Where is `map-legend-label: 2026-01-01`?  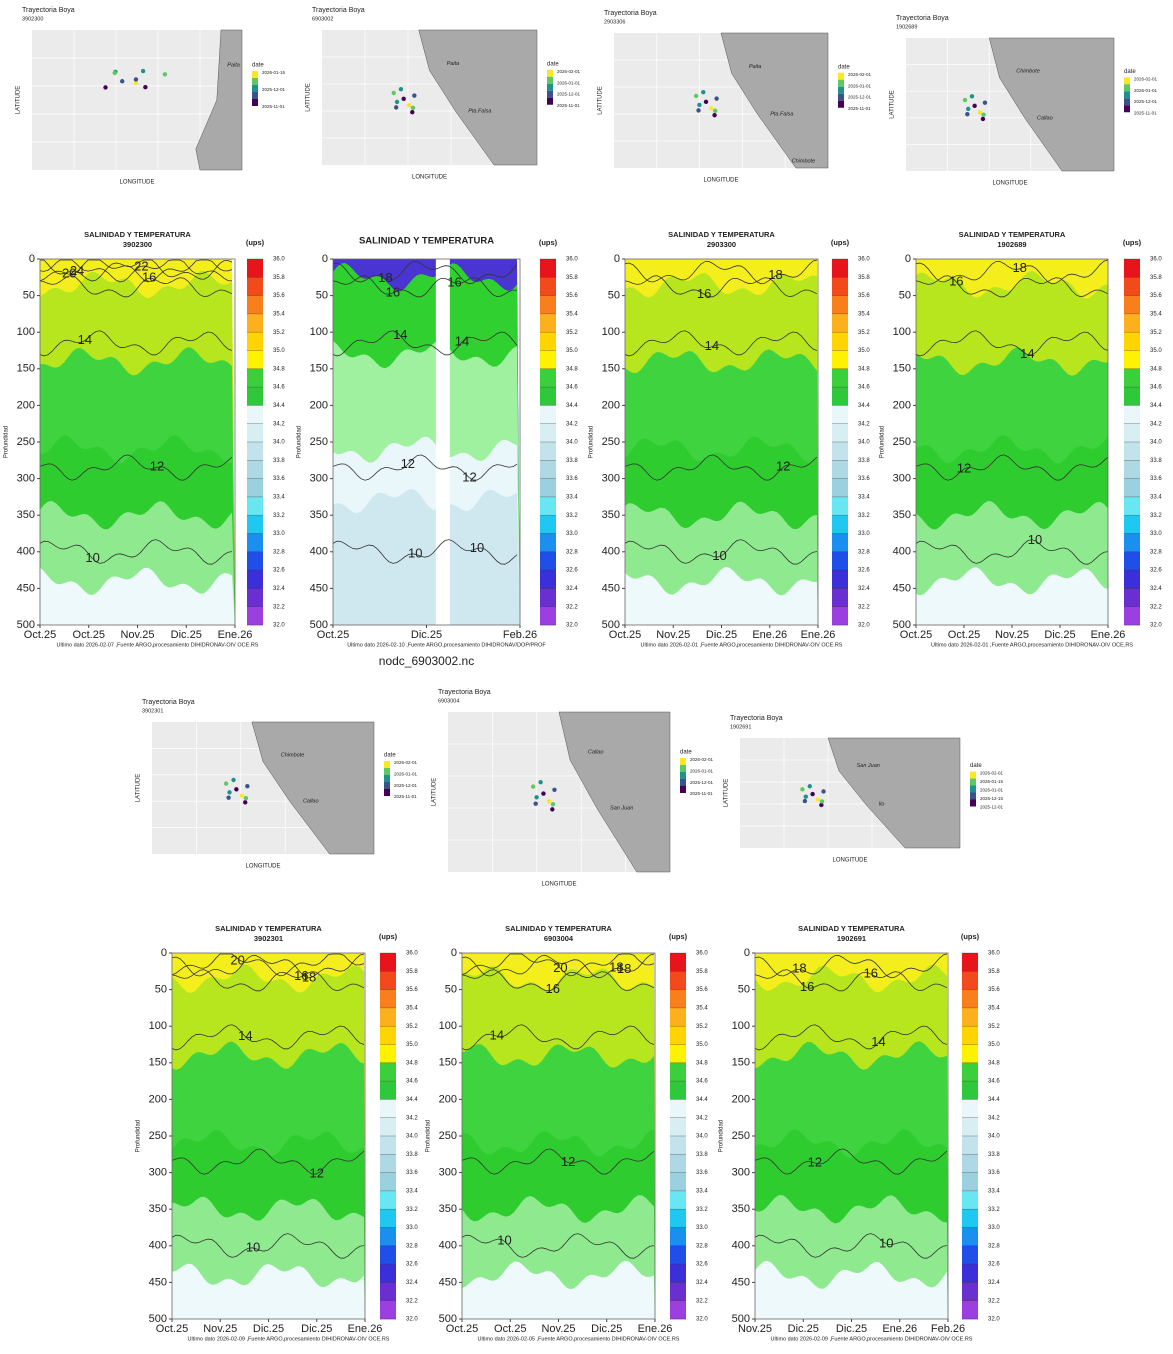
map-legend-label: 2026-01-01 is located at coordinates (992, 790).